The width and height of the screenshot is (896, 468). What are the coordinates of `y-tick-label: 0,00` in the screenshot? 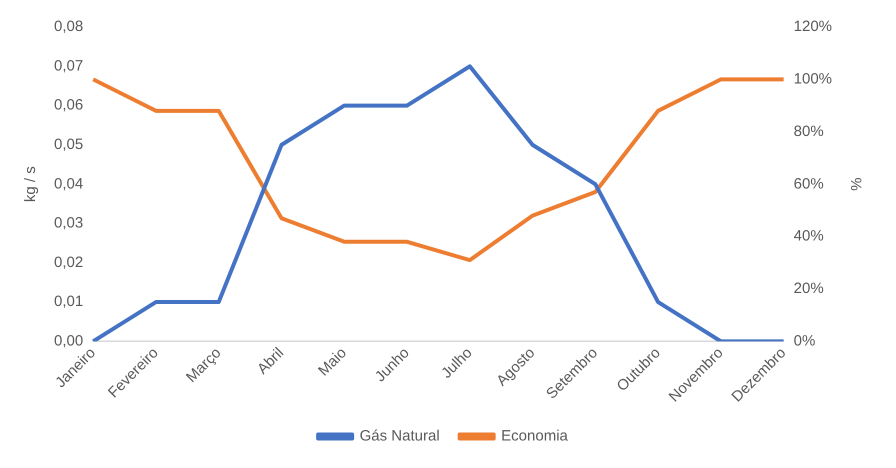 It's located at (69, 341).